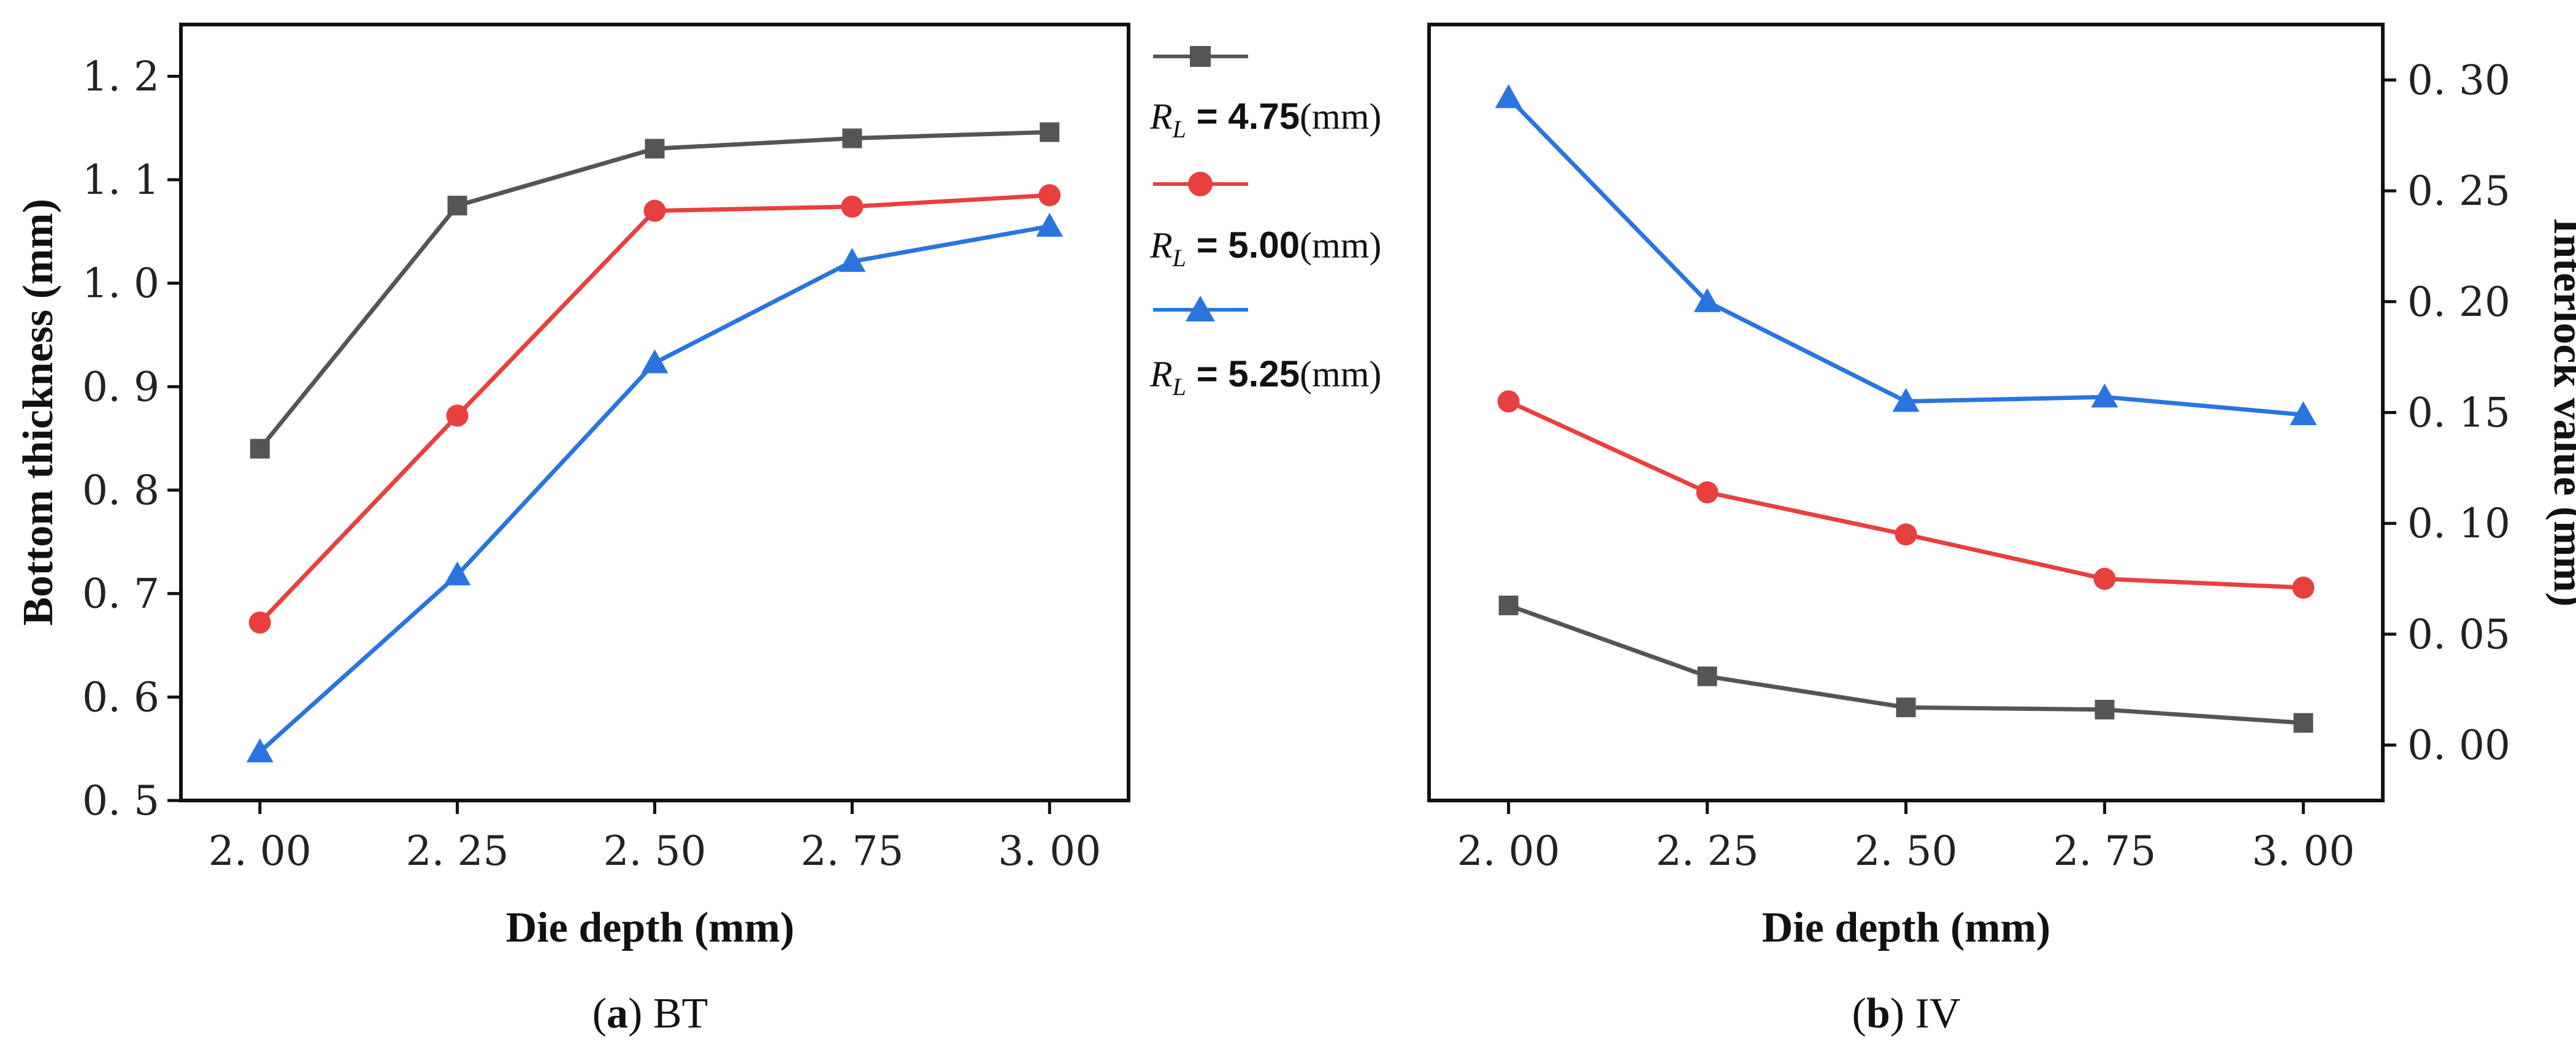 This screenshot has height=1052, width=2576. I want to click on legend-marker-circle, so click(1200, 184).